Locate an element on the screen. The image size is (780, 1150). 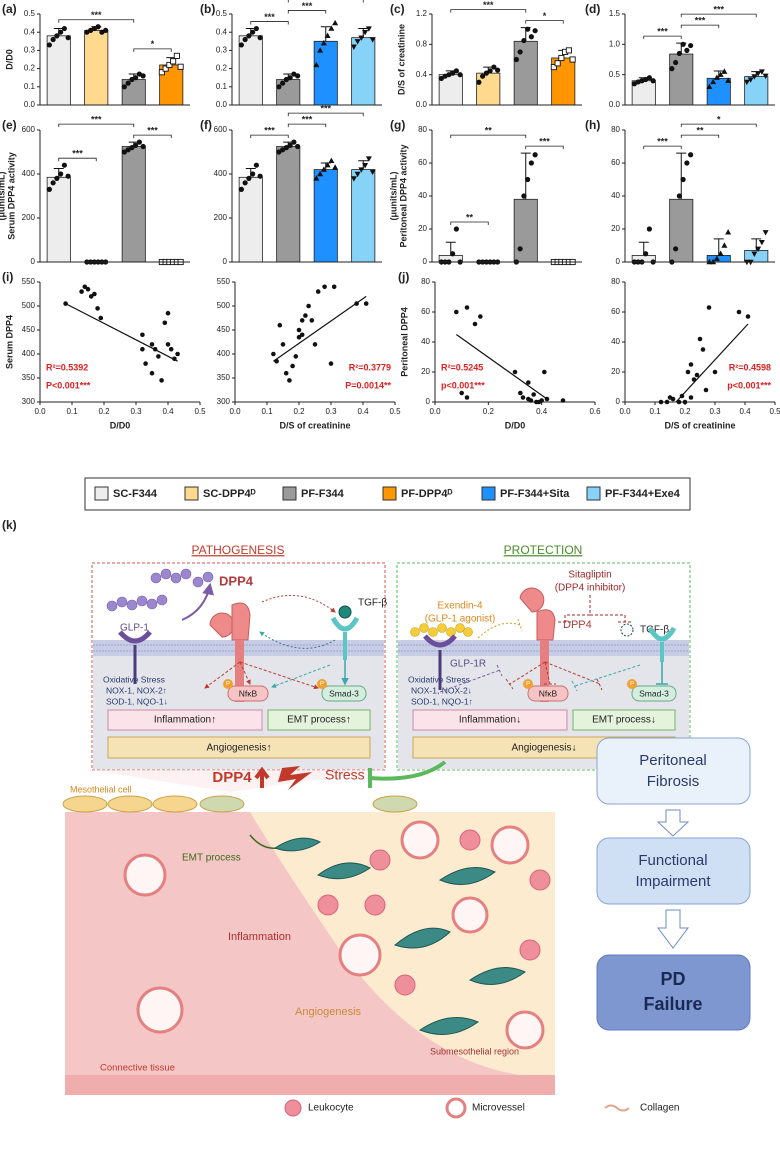
y-tick-label: 550 is located at coordinates (224, 281).